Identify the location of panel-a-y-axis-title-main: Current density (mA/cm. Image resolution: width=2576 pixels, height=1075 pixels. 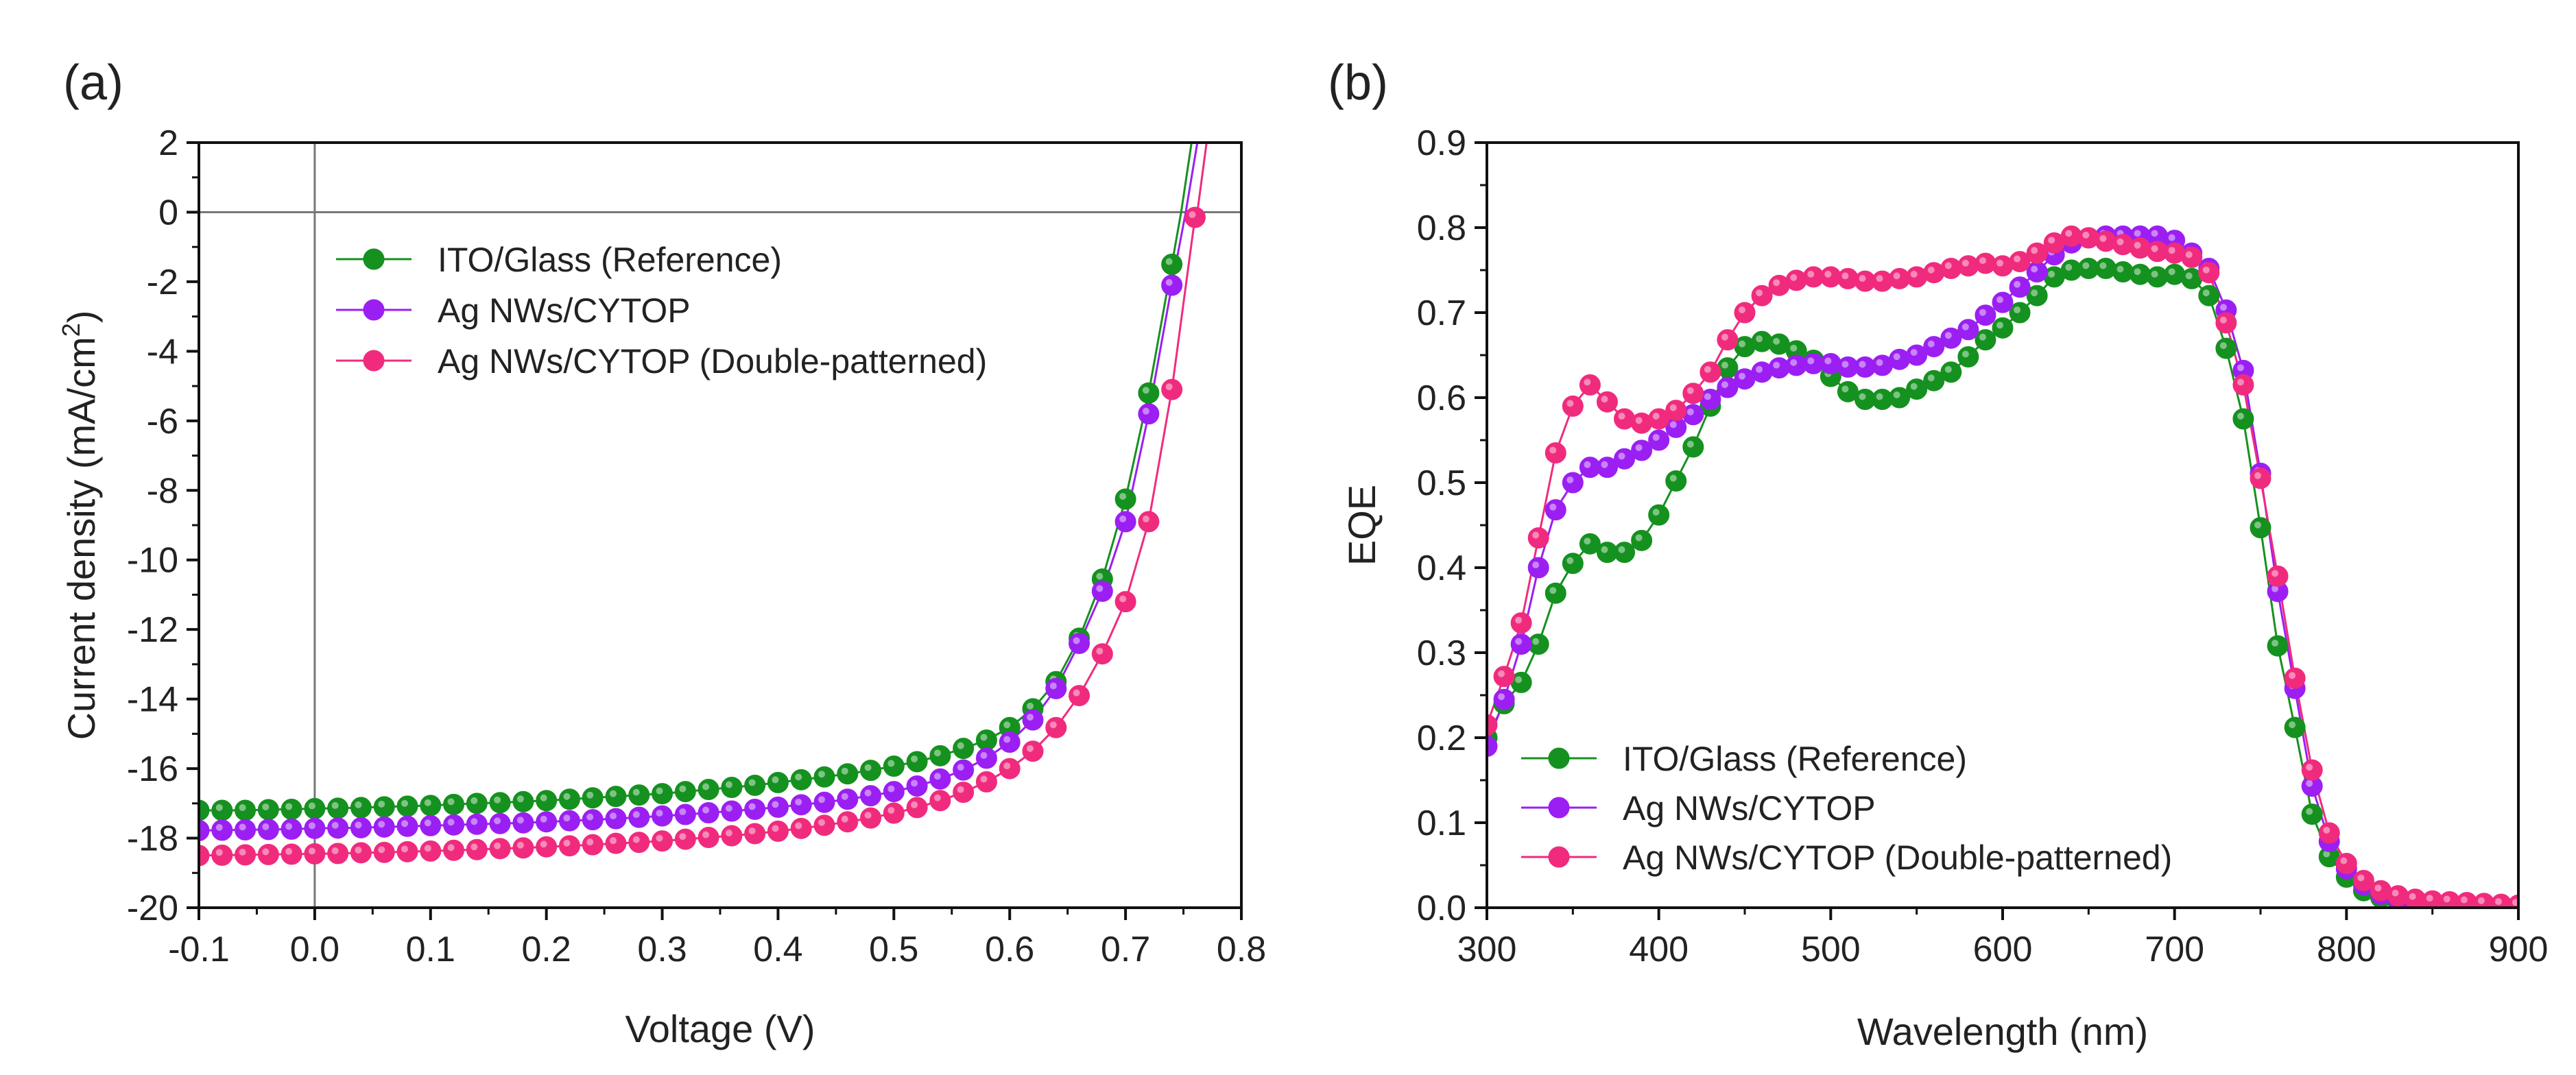
(81, 538).